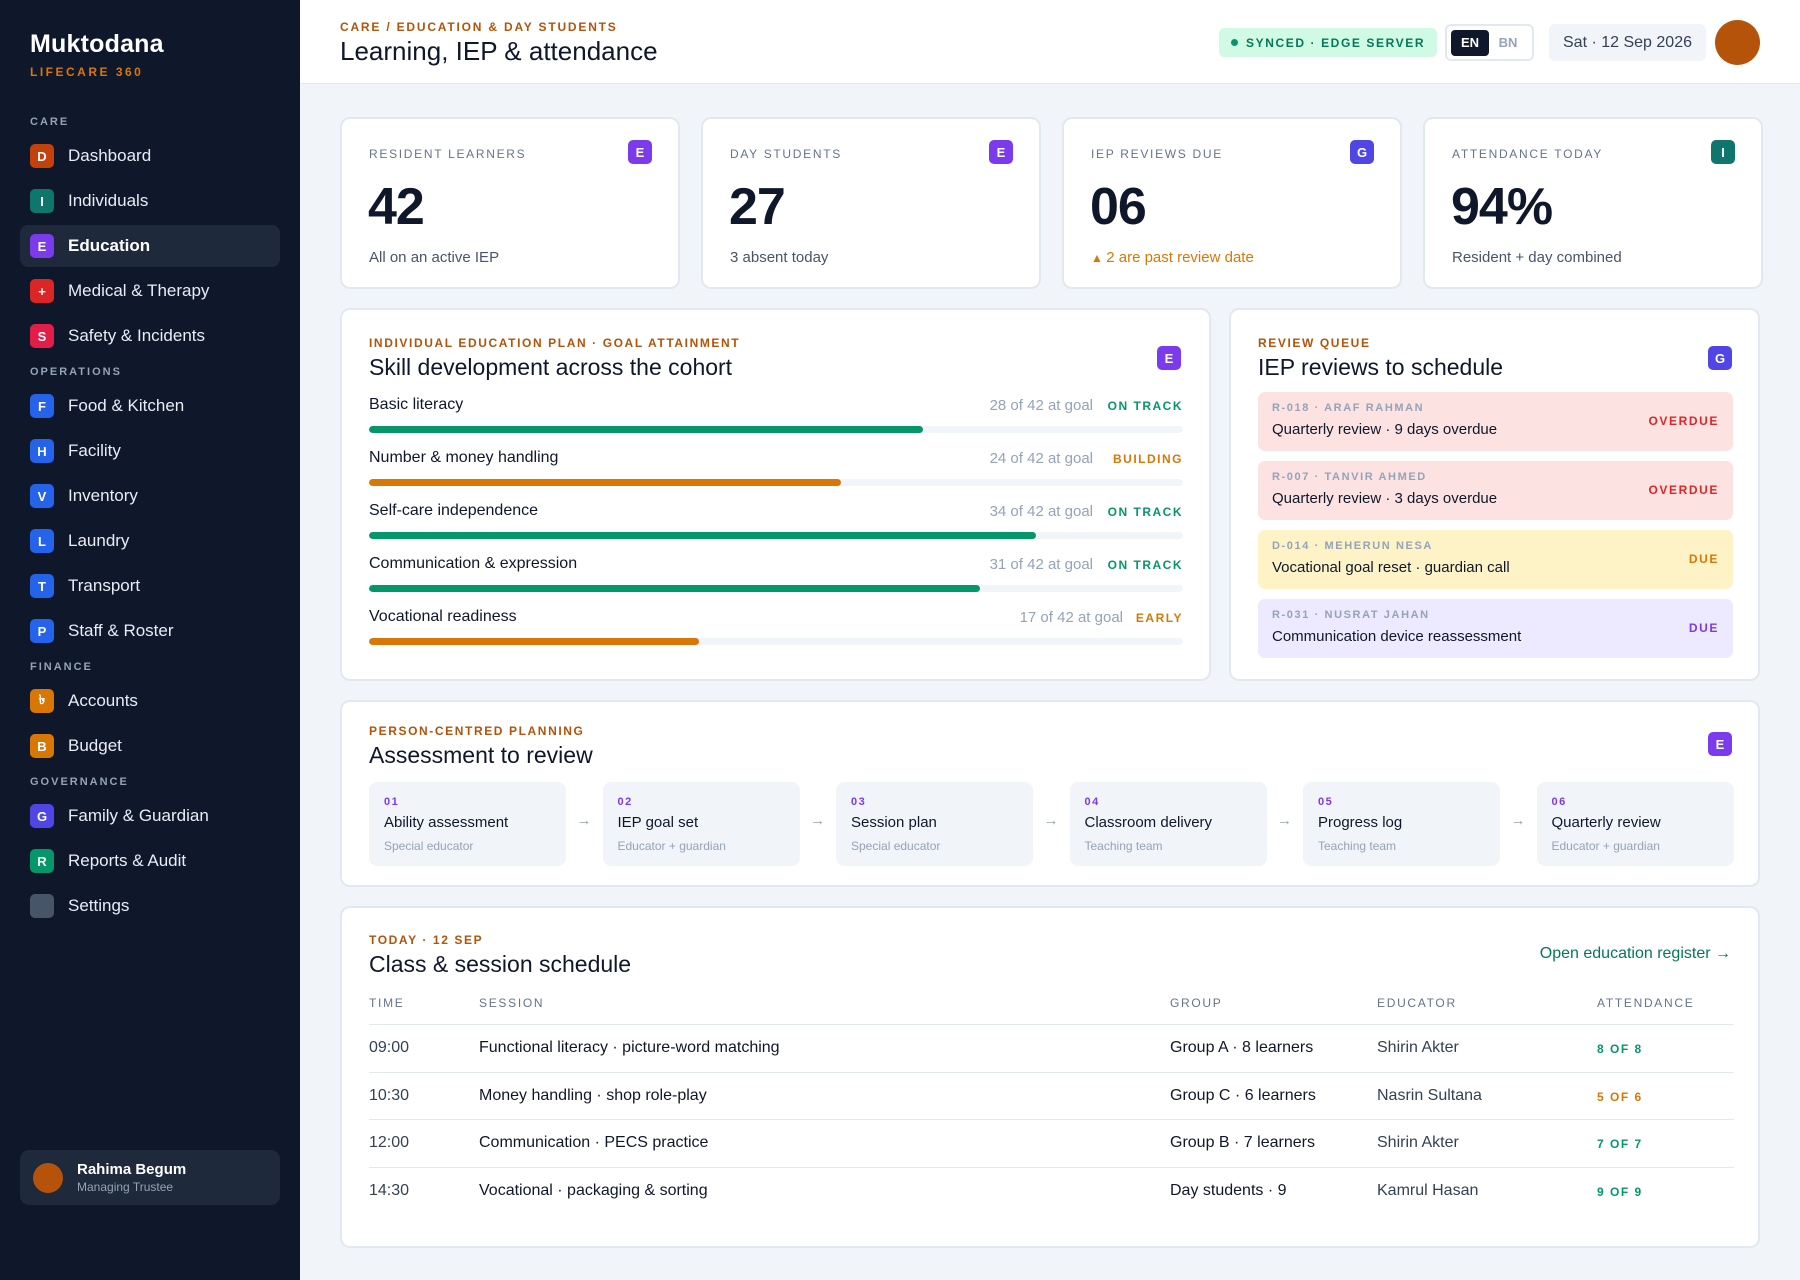 This screenshot has width=1800, height=1280. I want to click on sidebar-item-label: Family & Guardian, so click(138, 815).